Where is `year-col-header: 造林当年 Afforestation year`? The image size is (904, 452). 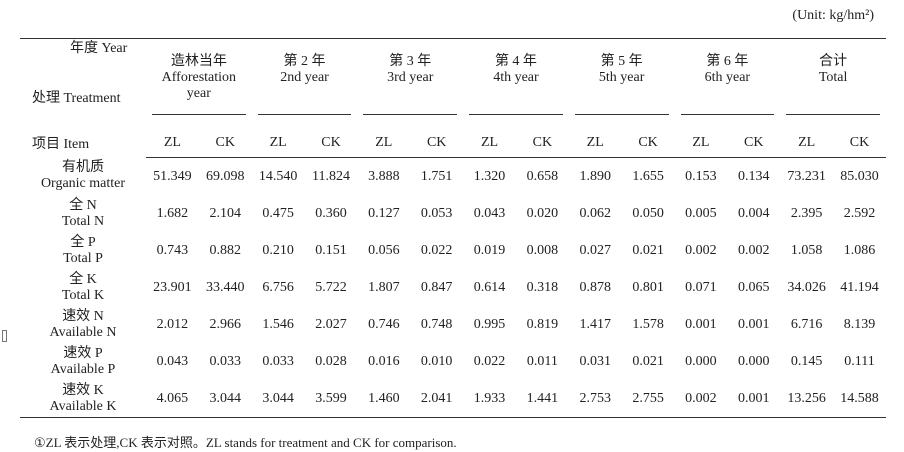
year-col-header: 造林当年 Afforestation year is located at coordinates (199, 84).